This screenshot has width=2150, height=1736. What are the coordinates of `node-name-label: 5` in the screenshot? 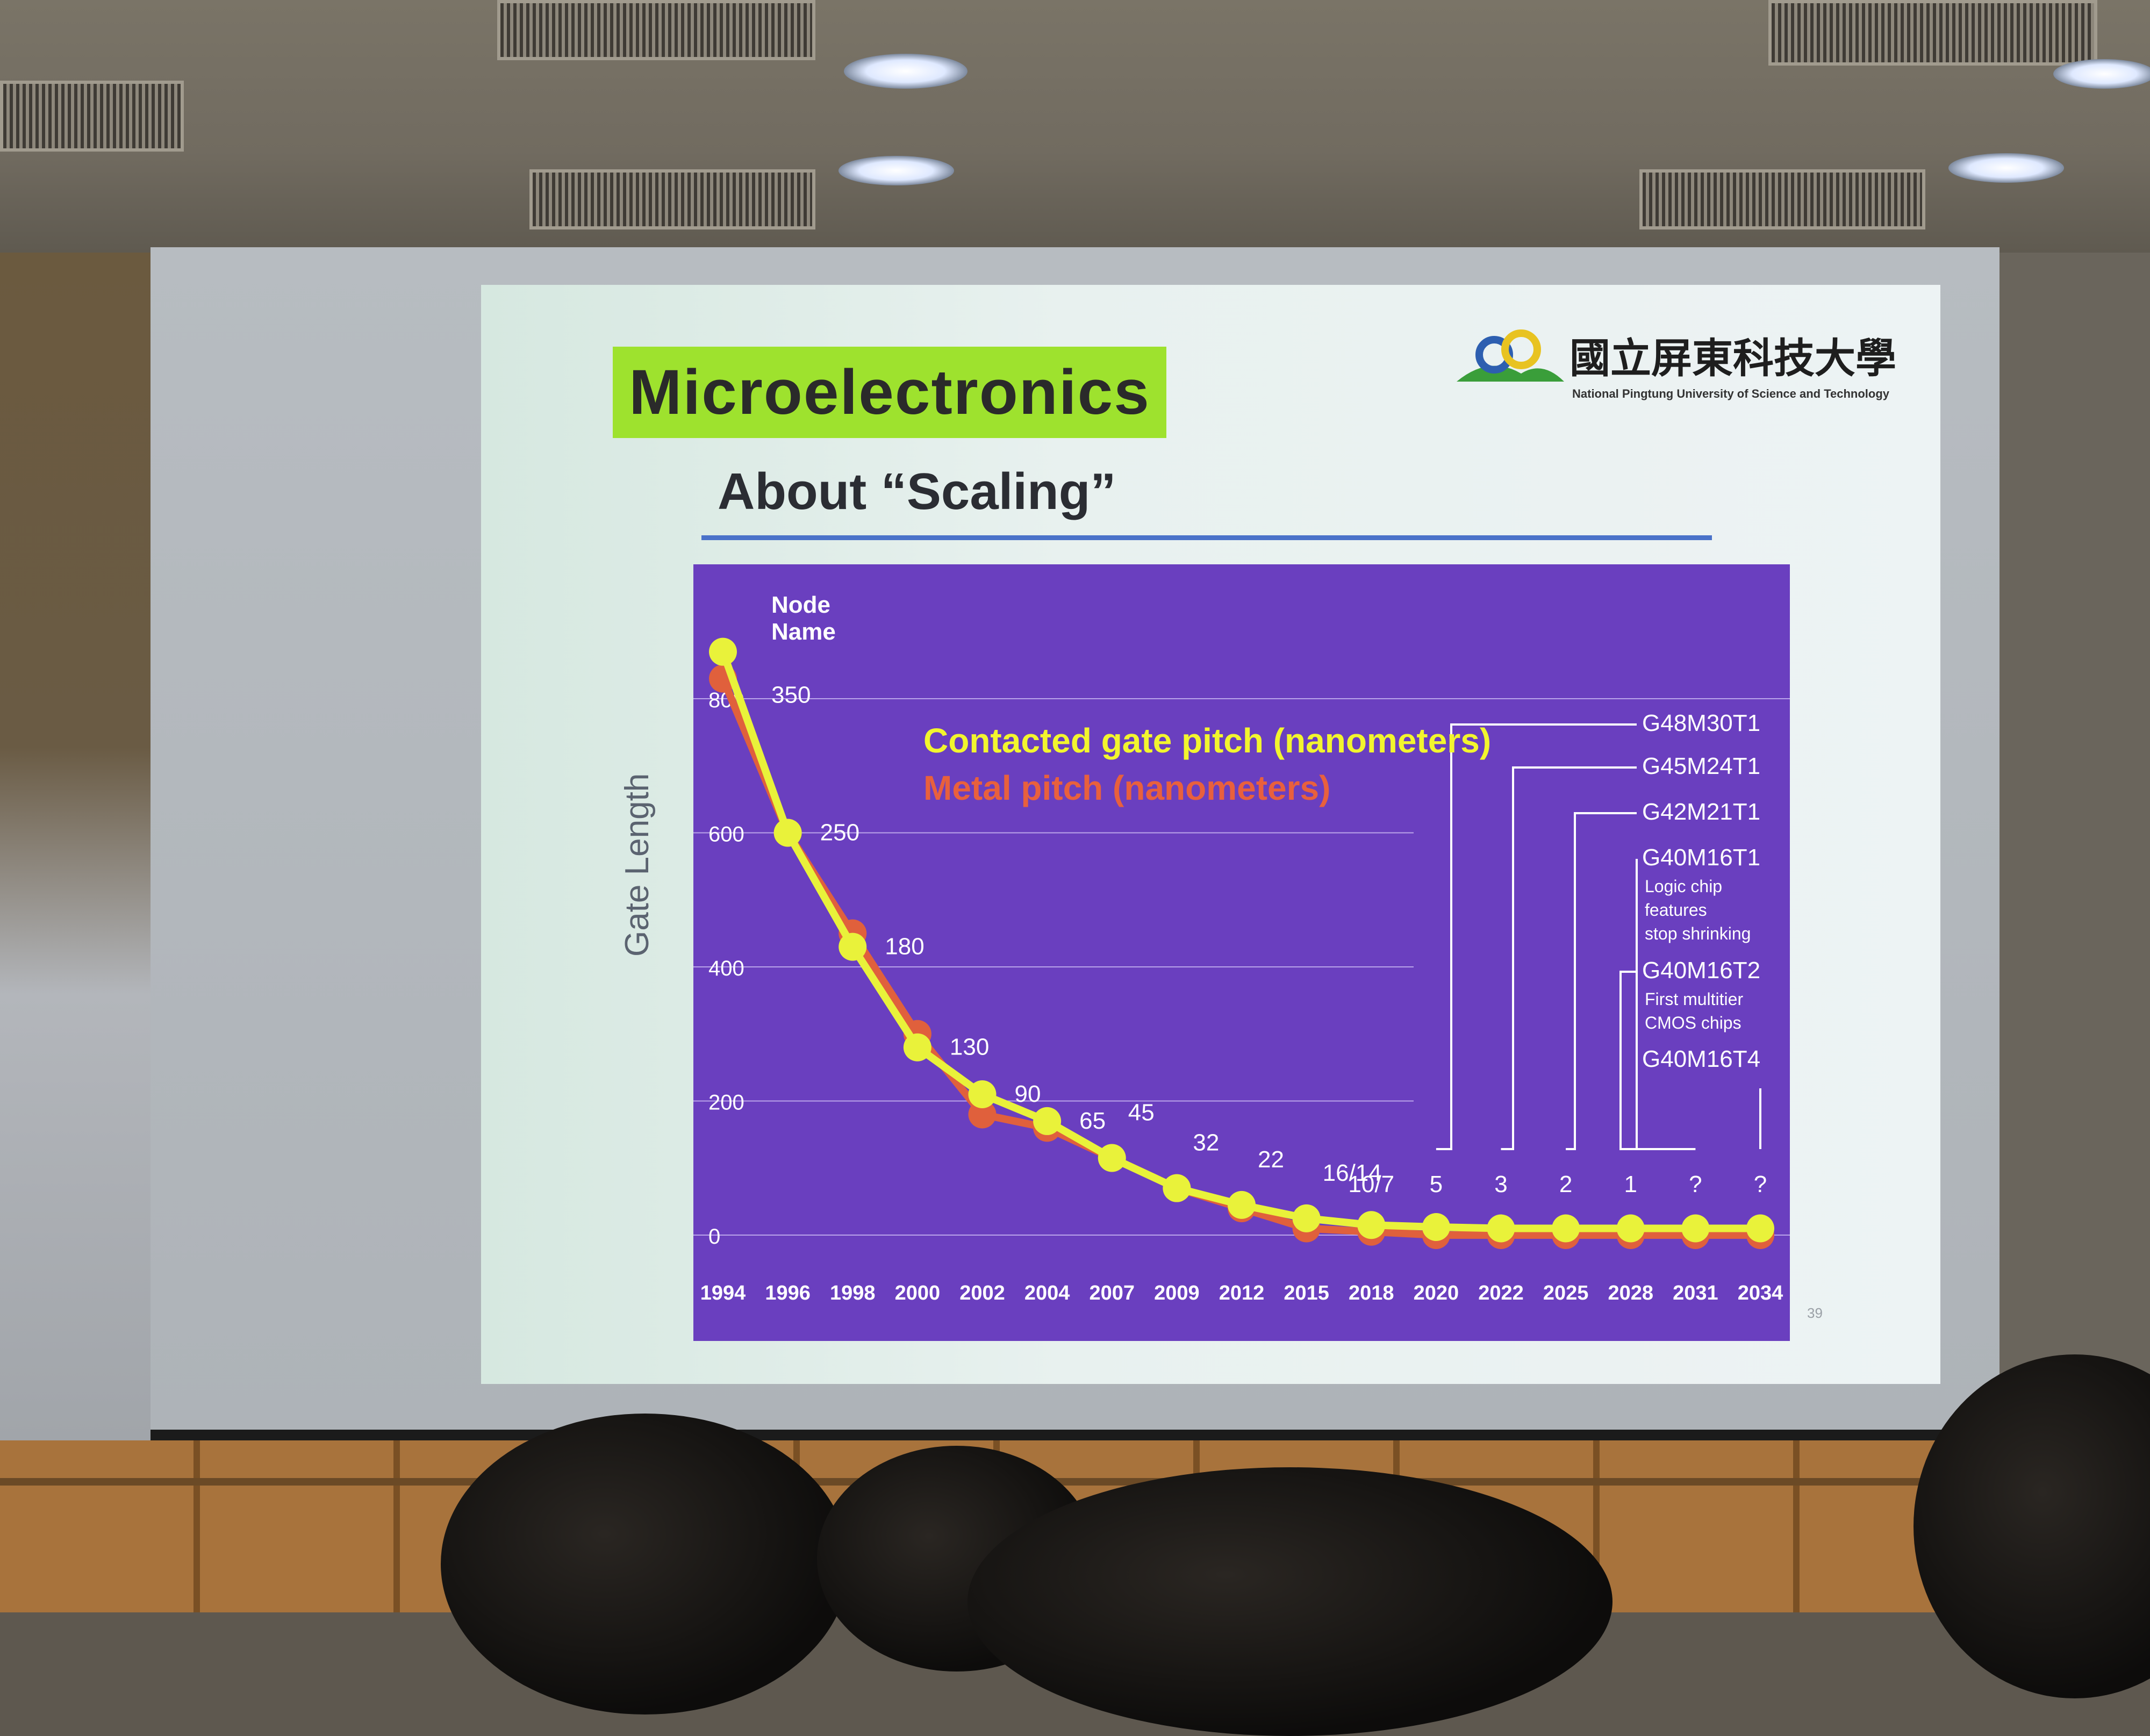 It's located at (1436, 1184).